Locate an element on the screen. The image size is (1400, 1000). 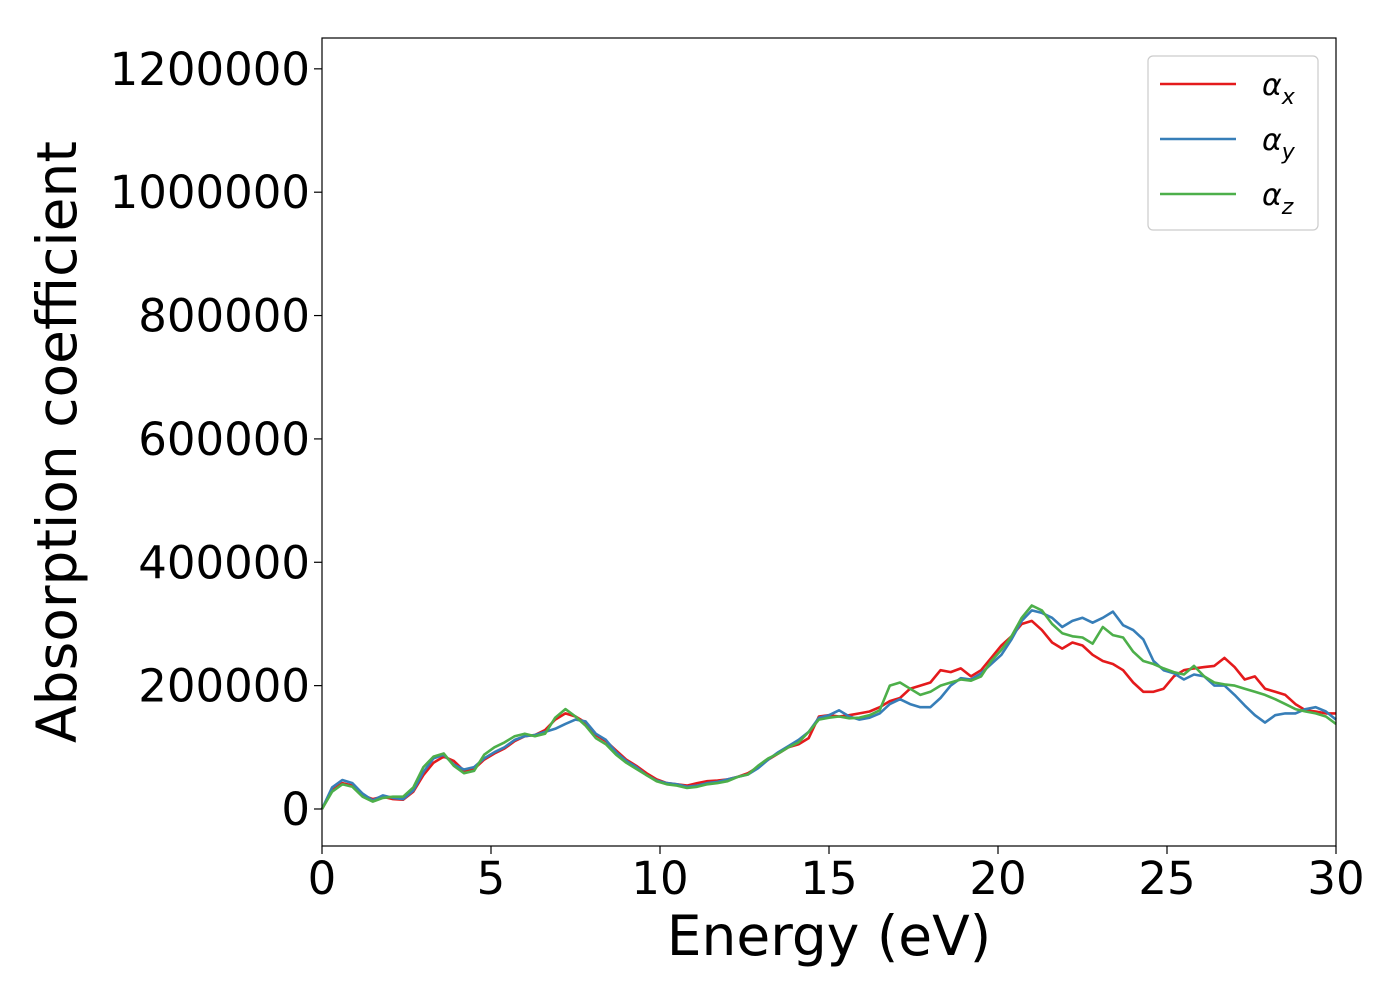
legend: αx αy αz is located at coordinates (1233, 143).